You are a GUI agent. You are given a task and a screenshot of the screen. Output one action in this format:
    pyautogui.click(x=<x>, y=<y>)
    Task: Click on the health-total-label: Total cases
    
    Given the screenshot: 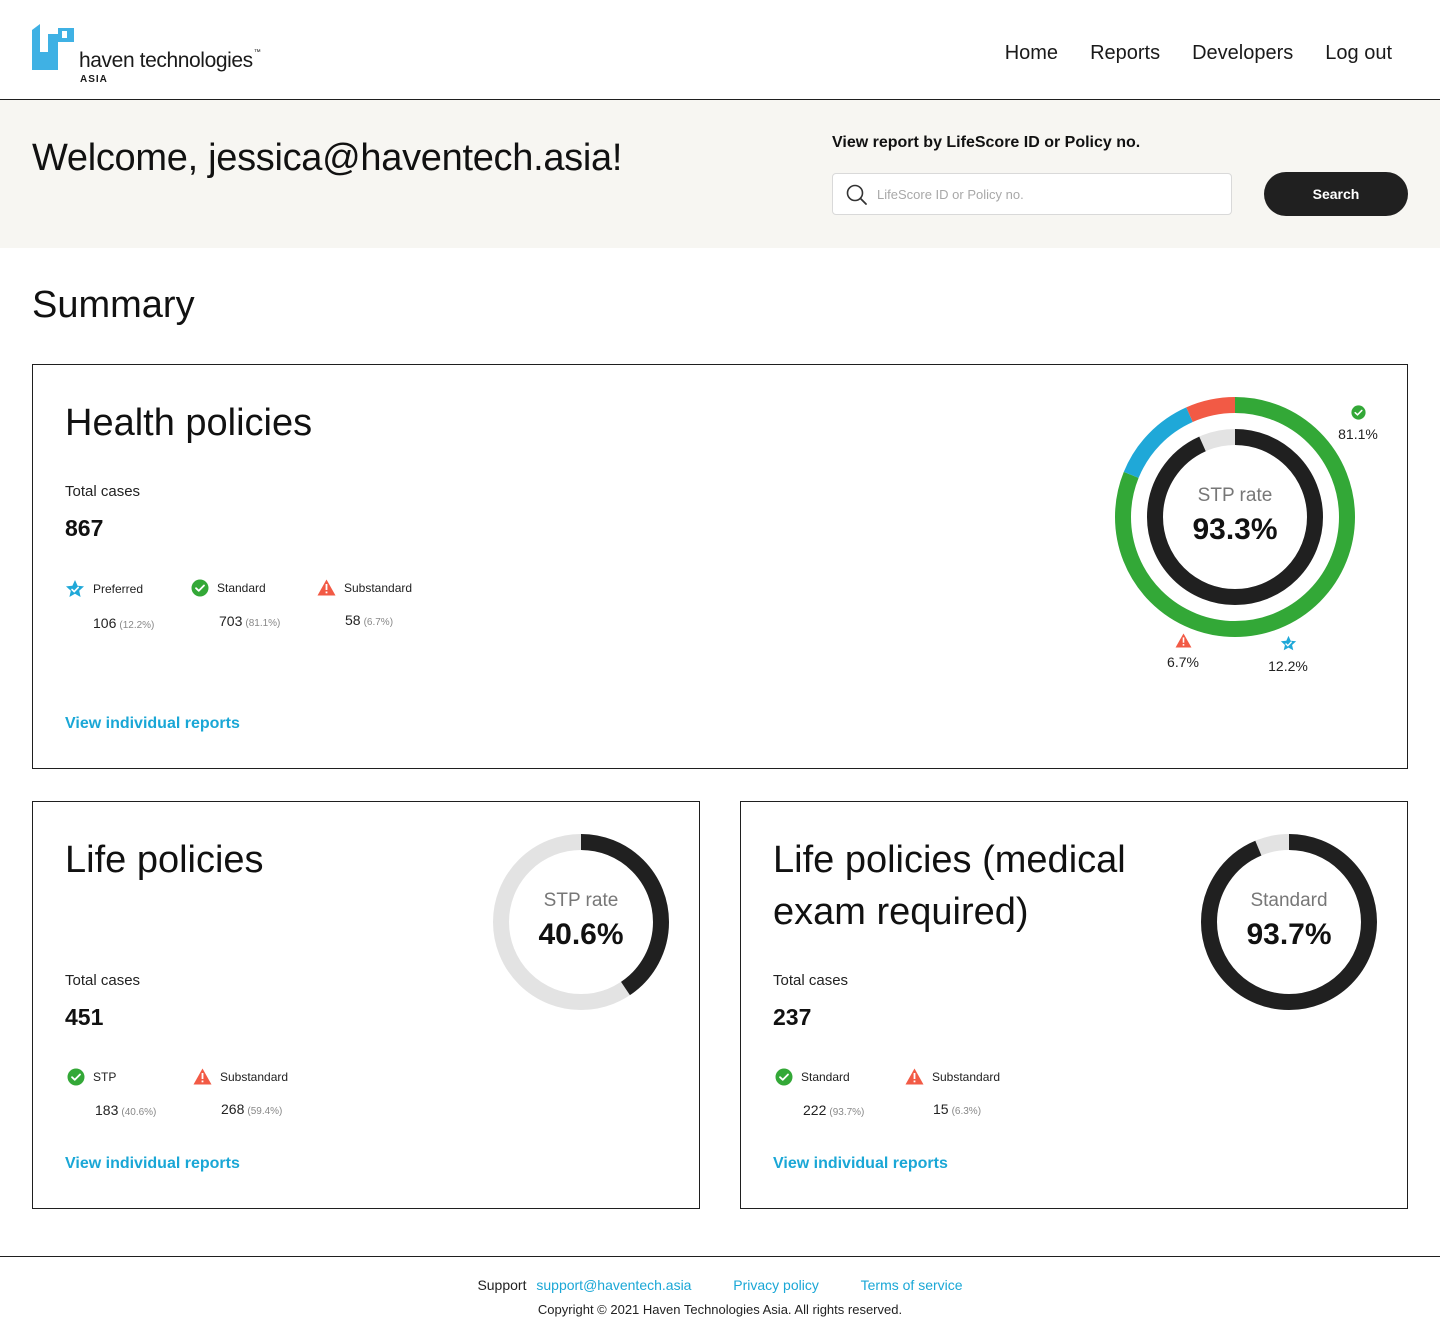 What is the action you would take?
    pyautogui.click(x=103, y=491)
    